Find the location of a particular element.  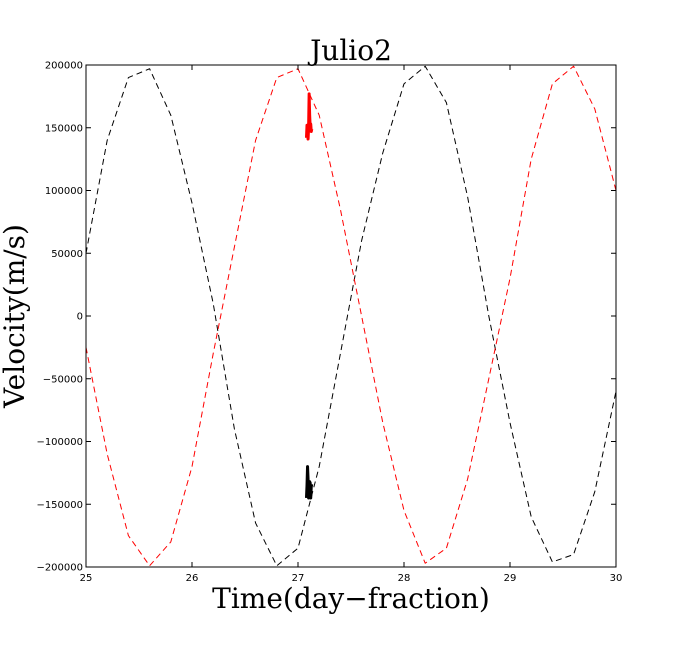

x-tick-label: 26 is located at coordinates (192, 578).